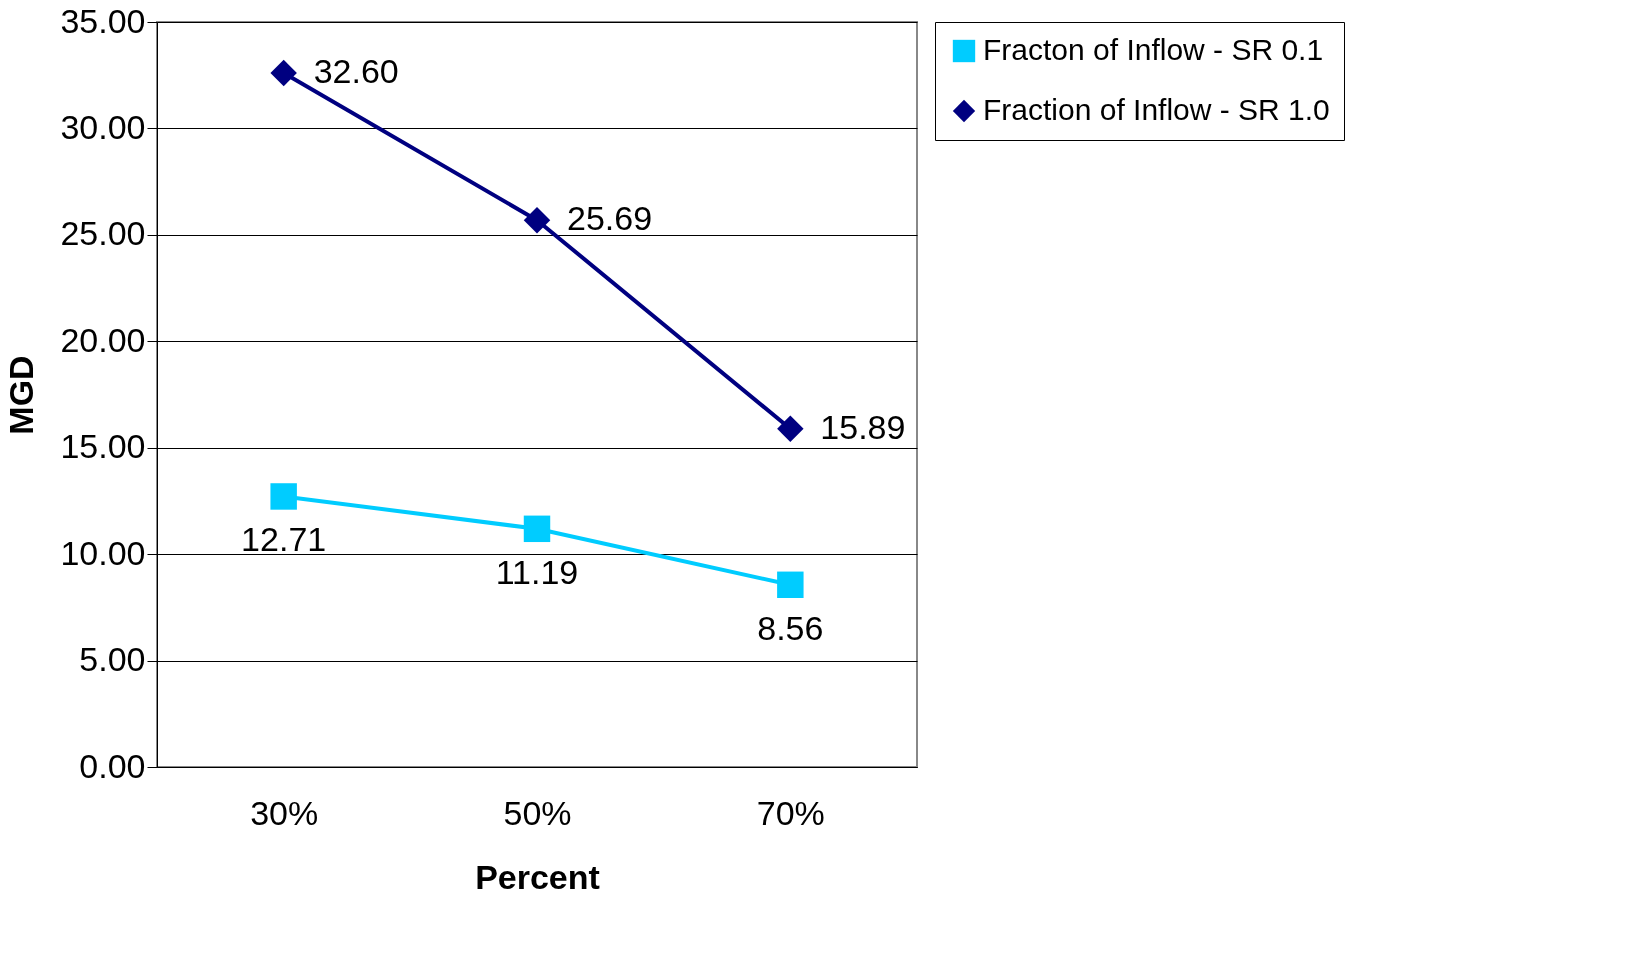 Image resolution: width=1641 pixels, height=971 pixels. What do you see at coordinates (103, 20) in the screenshot?
I see `y-tick-label: 35.00` at bounding box center [103, 20].